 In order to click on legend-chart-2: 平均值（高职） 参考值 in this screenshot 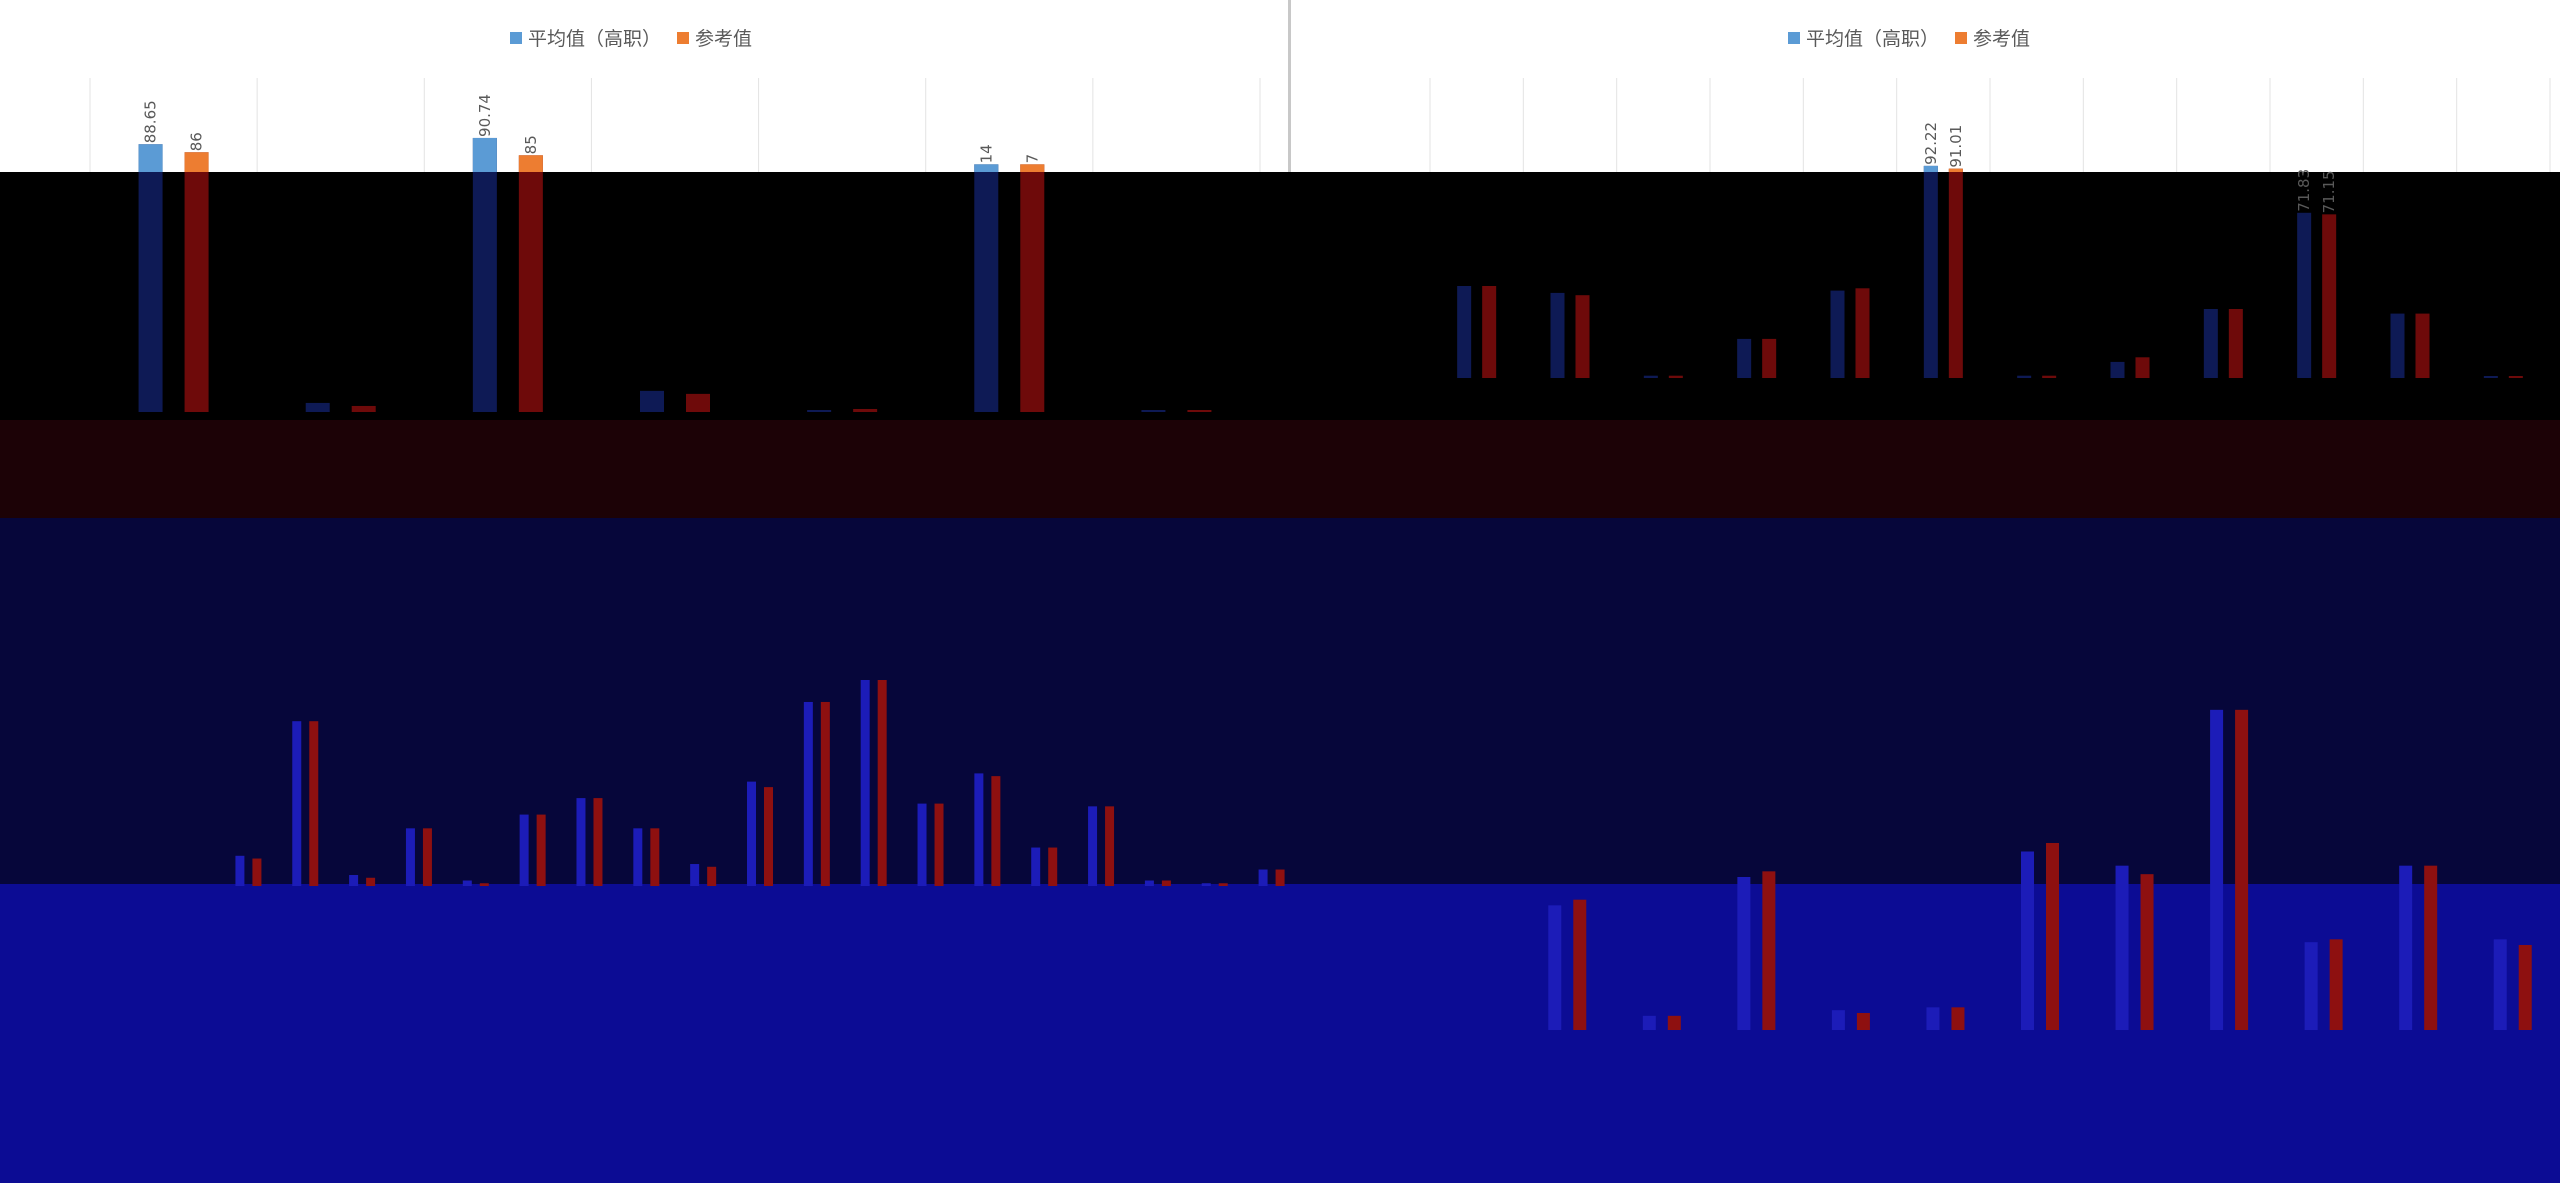, I will do `click(1909, 37)`.